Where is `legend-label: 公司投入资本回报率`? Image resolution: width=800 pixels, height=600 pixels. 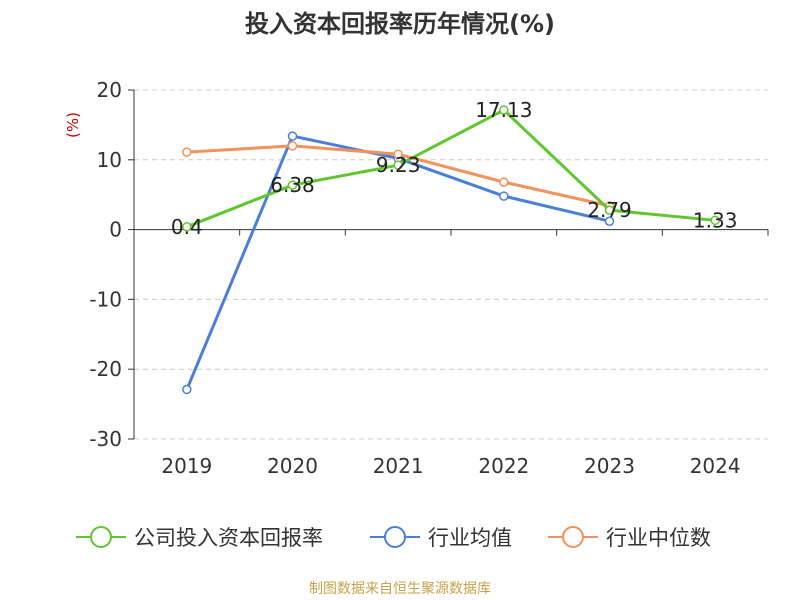
legend-label: 公司投入资本回报率 is located at coordinates (228, 538).